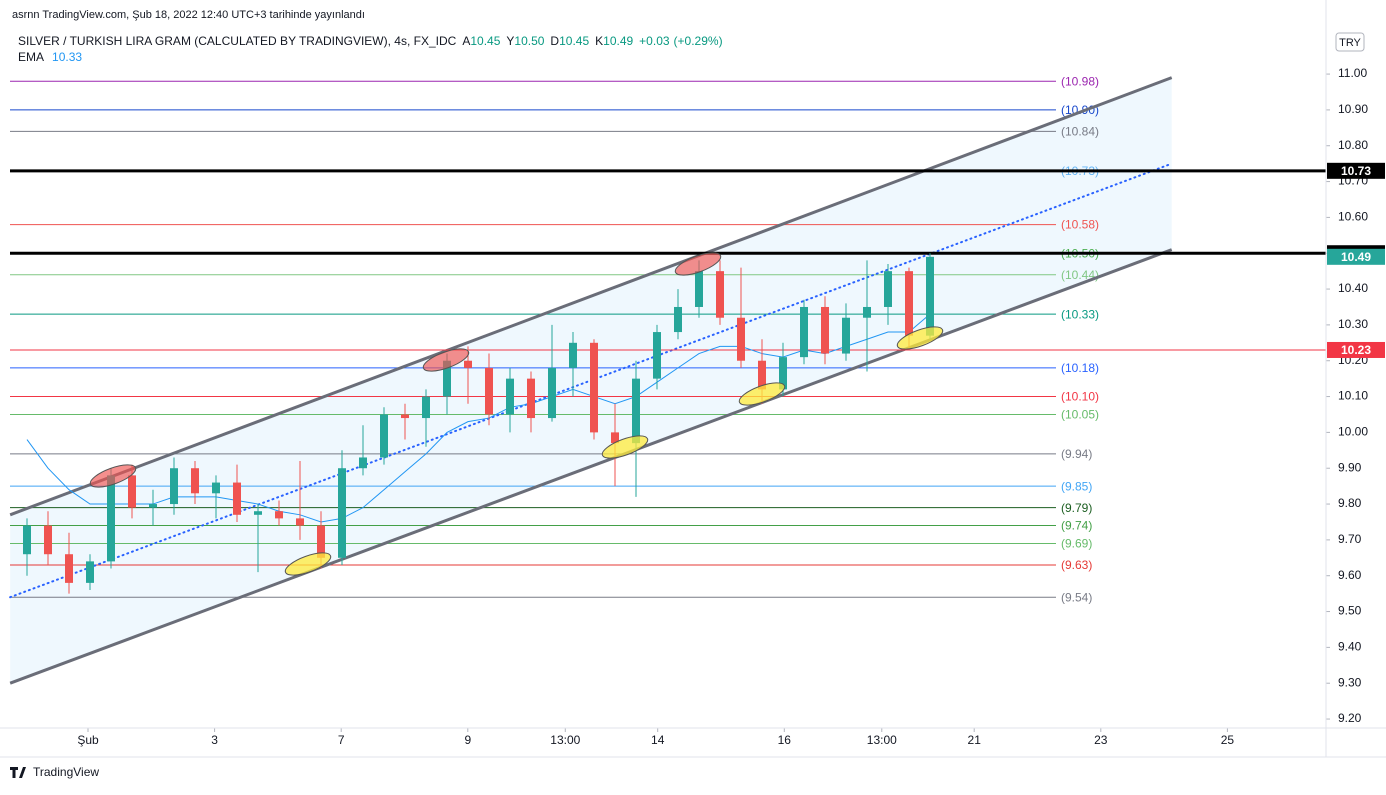 Image resolution: width=1386 pixels, height=795 pixels. Describe the element at coordinates (574, 41) in the screenshot. I see `ohlc-value: 10.45` at that location.